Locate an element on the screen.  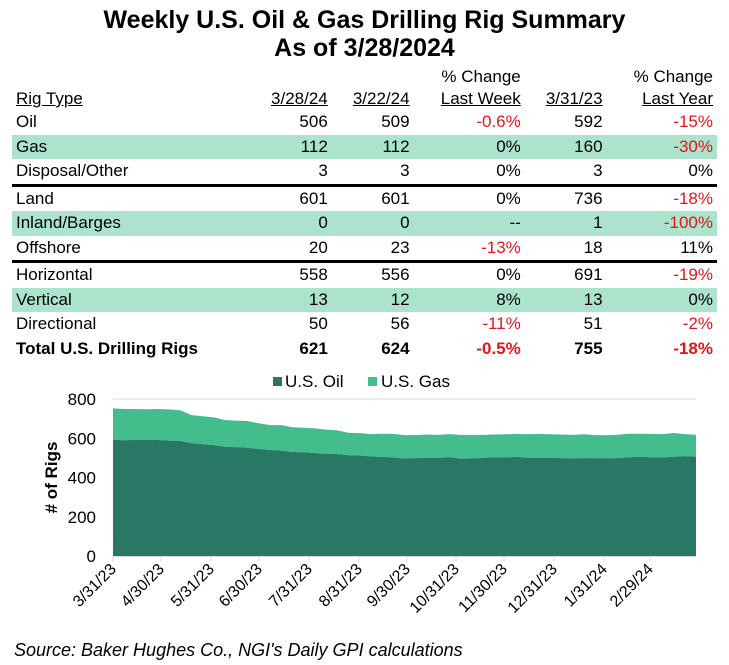
x-tick-label: 7/31/23 is located at coordinates (291, 586).